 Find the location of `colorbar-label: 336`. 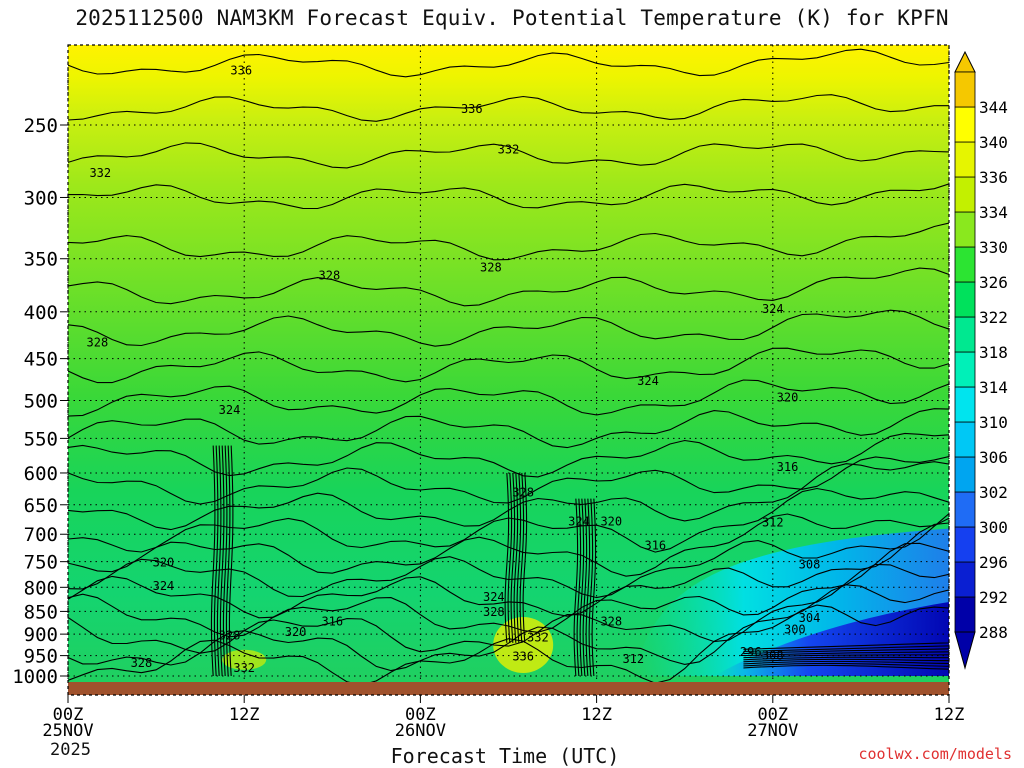

colorbar-label: 336 is located at coordinates (993, 177).